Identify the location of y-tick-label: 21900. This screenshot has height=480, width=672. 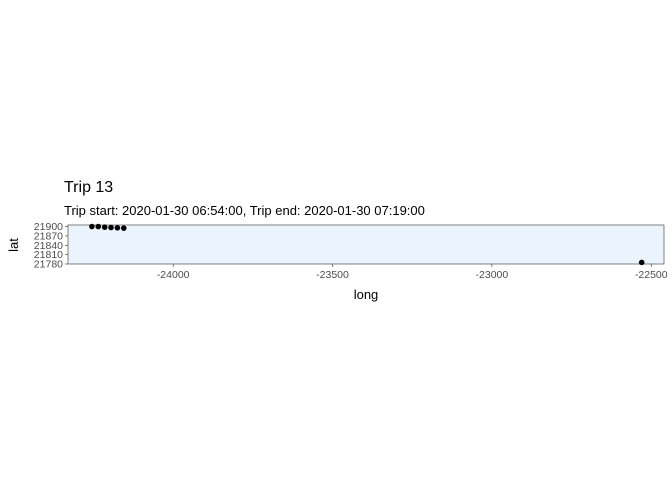
(48, 227).